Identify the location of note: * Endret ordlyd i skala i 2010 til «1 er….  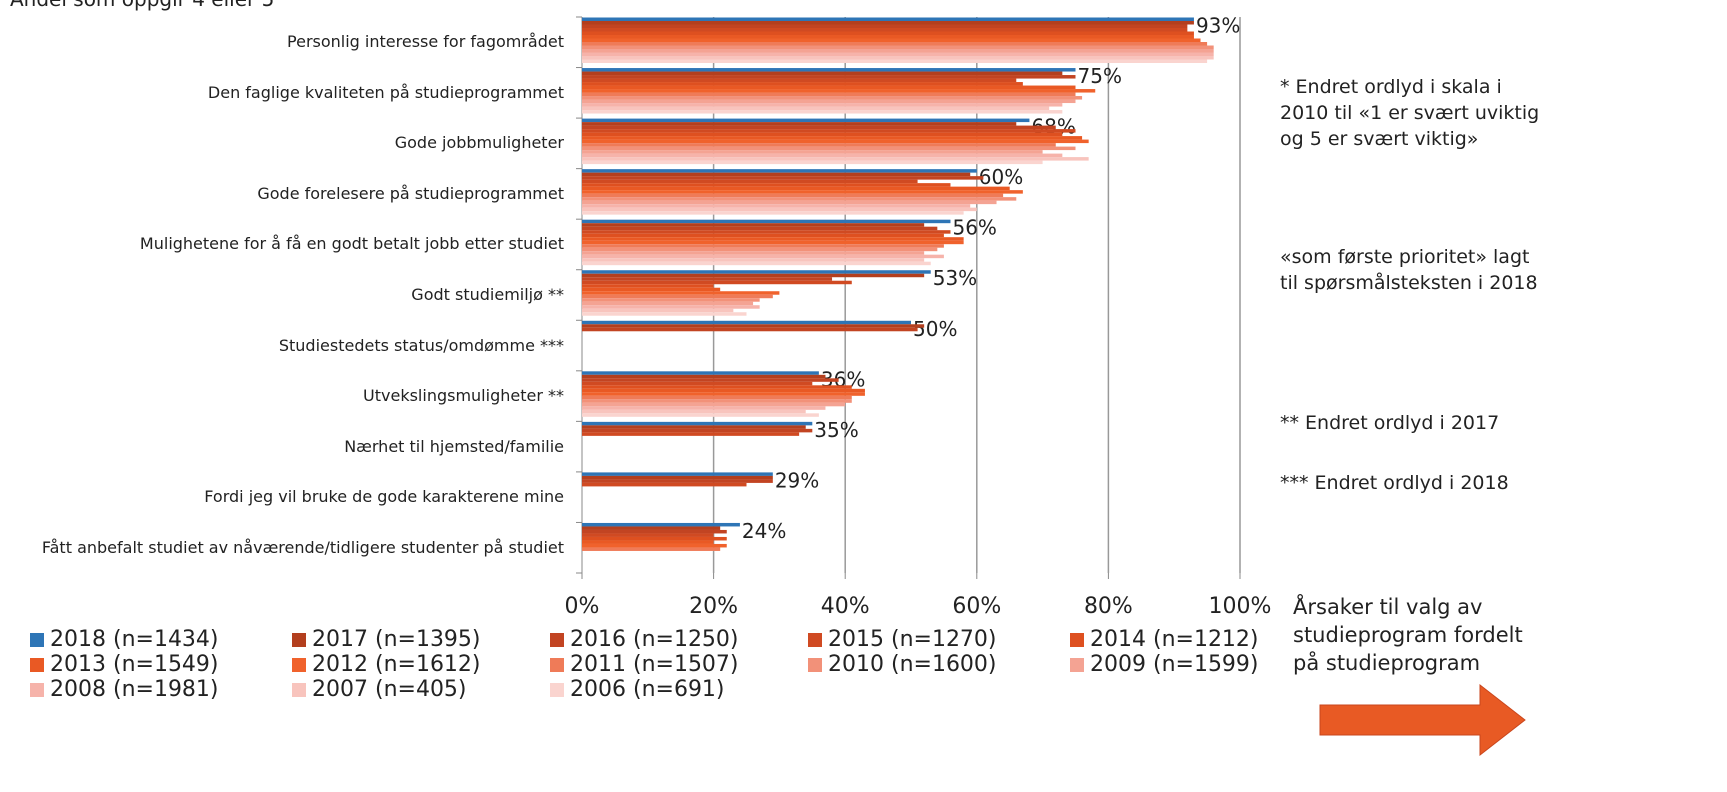
(1410, 113).